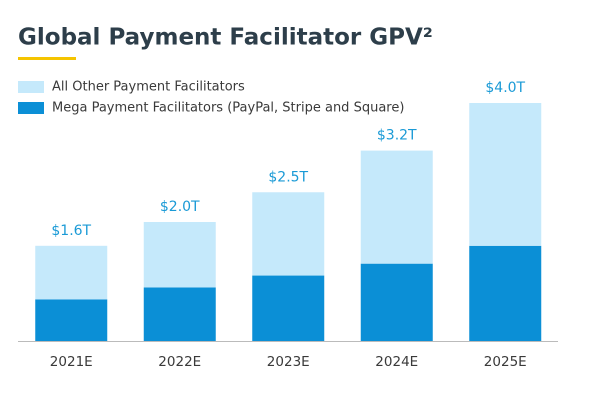  What do you see at coordinates (225, 38) in the screenshot?
I see `chart-title: Global Payment Facilitator GPV²` at bounding box center [225, 38].